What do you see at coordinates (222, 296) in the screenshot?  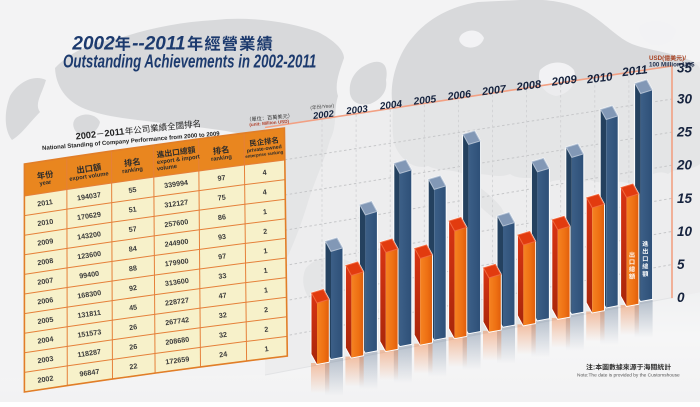 I see `svg-text: 47` at bounding box center [222, 296].